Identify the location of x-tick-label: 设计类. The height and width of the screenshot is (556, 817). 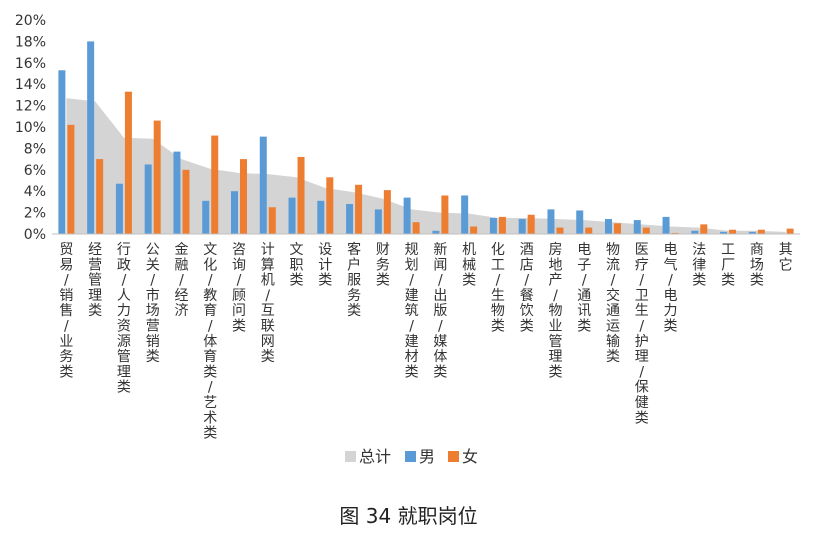
(325, 265).